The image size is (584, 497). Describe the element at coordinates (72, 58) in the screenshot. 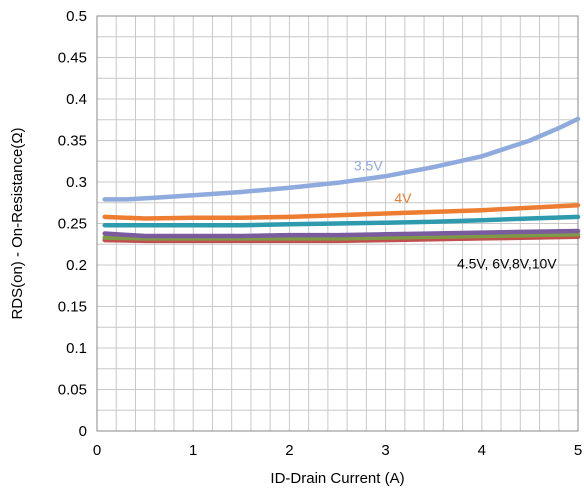

I see `y-tick-label: 0.45` at that location.